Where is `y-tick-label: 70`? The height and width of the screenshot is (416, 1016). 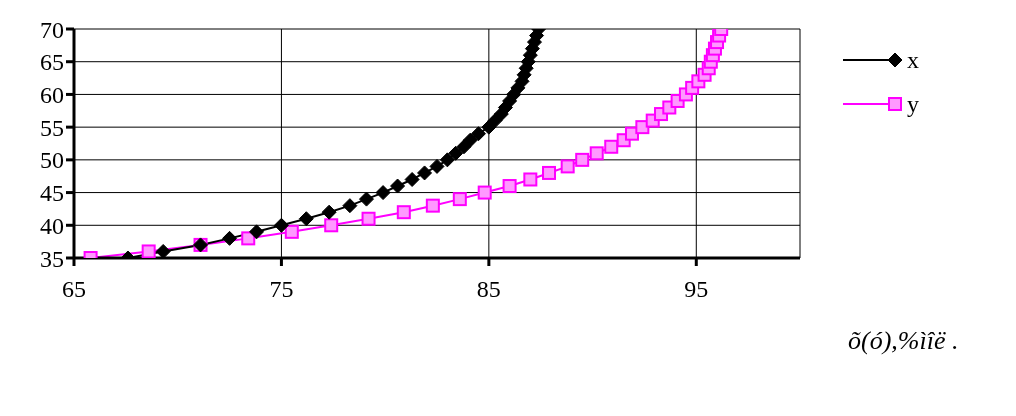
y-tick-label: 70 is located at coordinates (52, 29).